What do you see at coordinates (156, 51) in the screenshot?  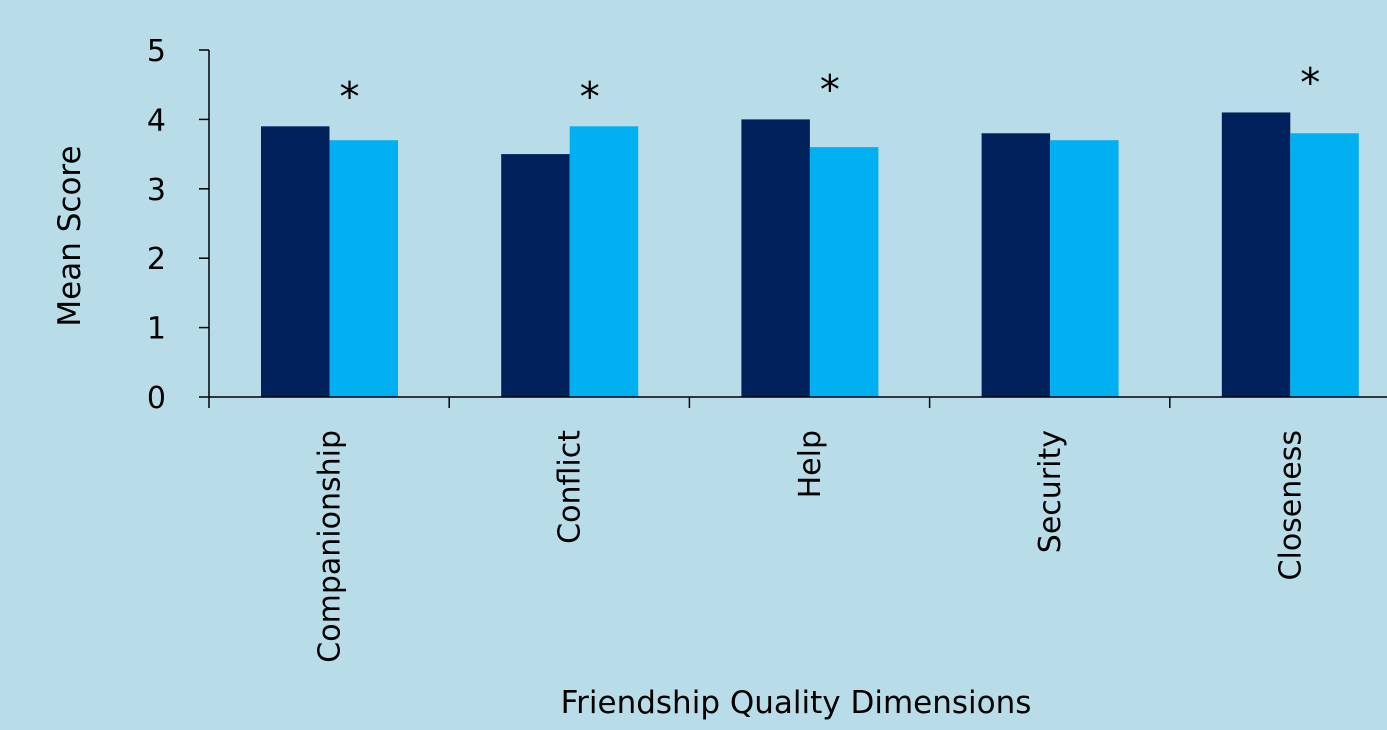 I see `y-tick-label: 5` at bounding box center [156, 51].